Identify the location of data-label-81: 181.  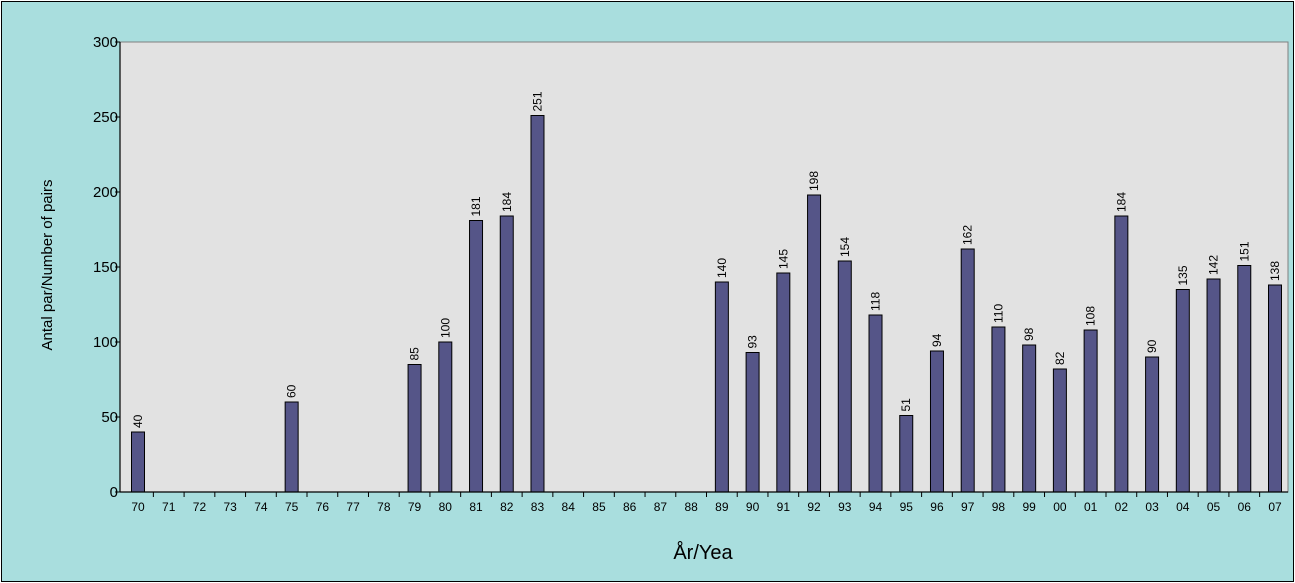
(476, 206).